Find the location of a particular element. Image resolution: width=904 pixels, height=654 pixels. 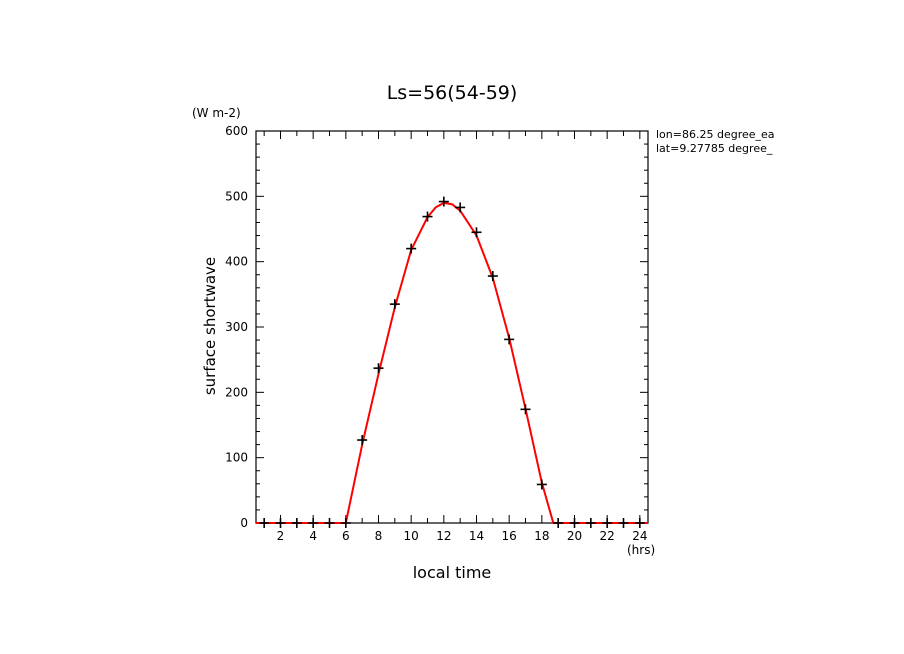

x-tick-label: 12 is located at coordinates (443, 536).